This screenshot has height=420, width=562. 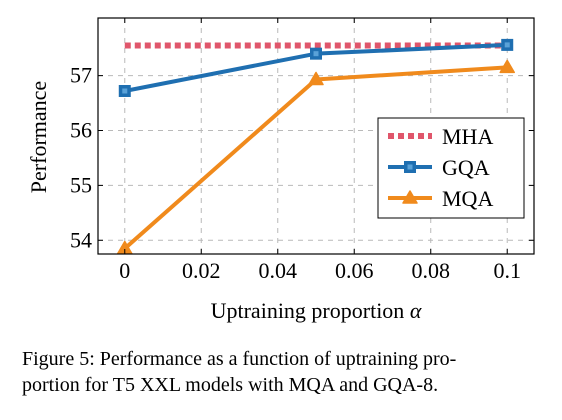 What do you see at coordinates (38, 137) in the screenshot?
I see `y-axis-label: Performance` at bounding box center [38, 137].